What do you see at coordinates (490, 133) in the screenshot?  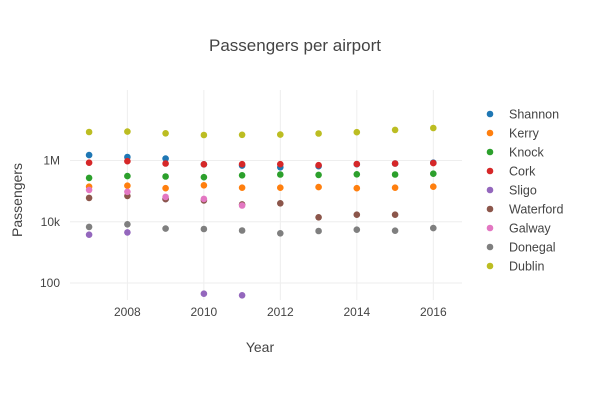 I see `legend-marker-kerry` at bounding box center [490, 133].